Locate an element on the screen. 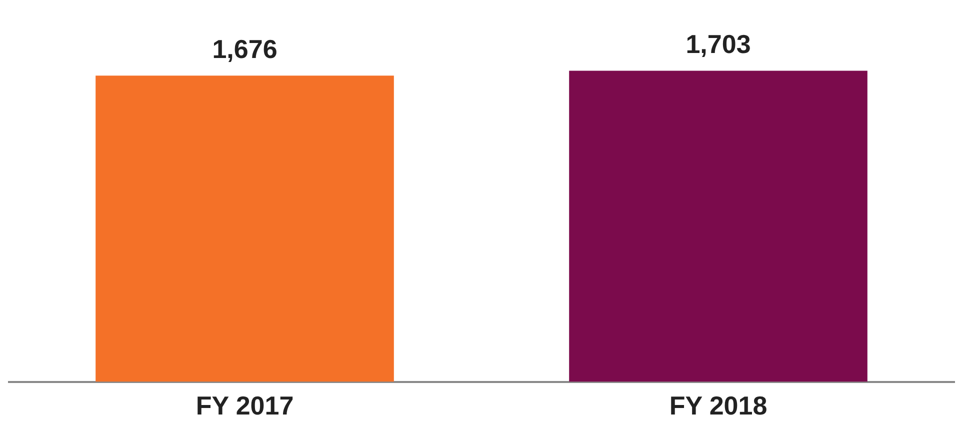 This screenshot has height=441, width=963. data-label: 1,703 is located at coordinates (718, 43).